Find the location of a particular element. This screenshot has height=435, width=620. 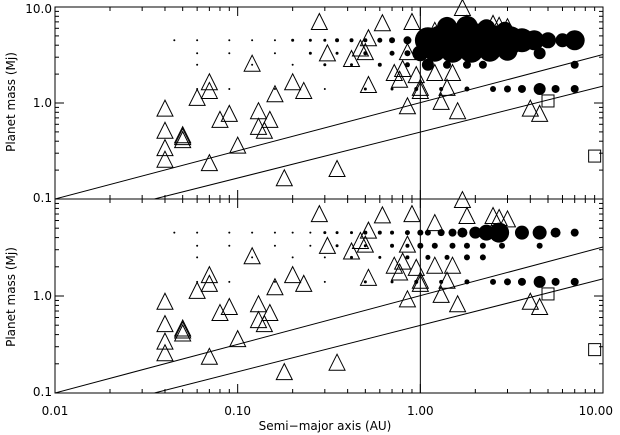

y-tick-label-bottom: 1.0 is located at coordinates (42, 296).